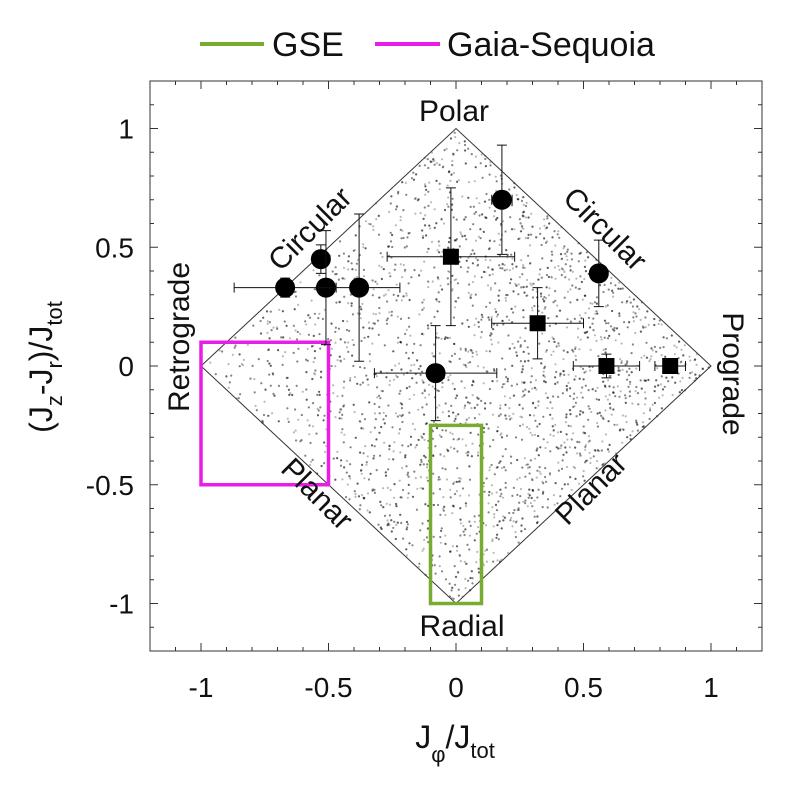 The height and width of the screenshot is (788, 786). Describe the element at coordinates (423, 737) in the screenshot. I see `x-axis-label-j: J` at that location.